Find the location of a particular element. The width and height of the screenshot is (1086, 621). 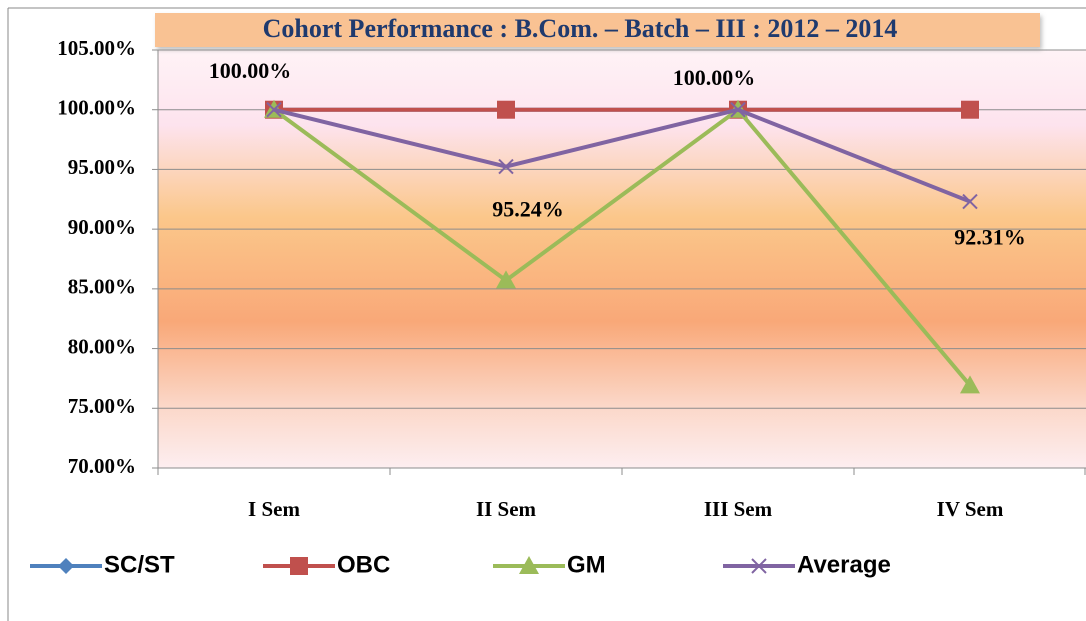

series is located at coordinates (622, 156).